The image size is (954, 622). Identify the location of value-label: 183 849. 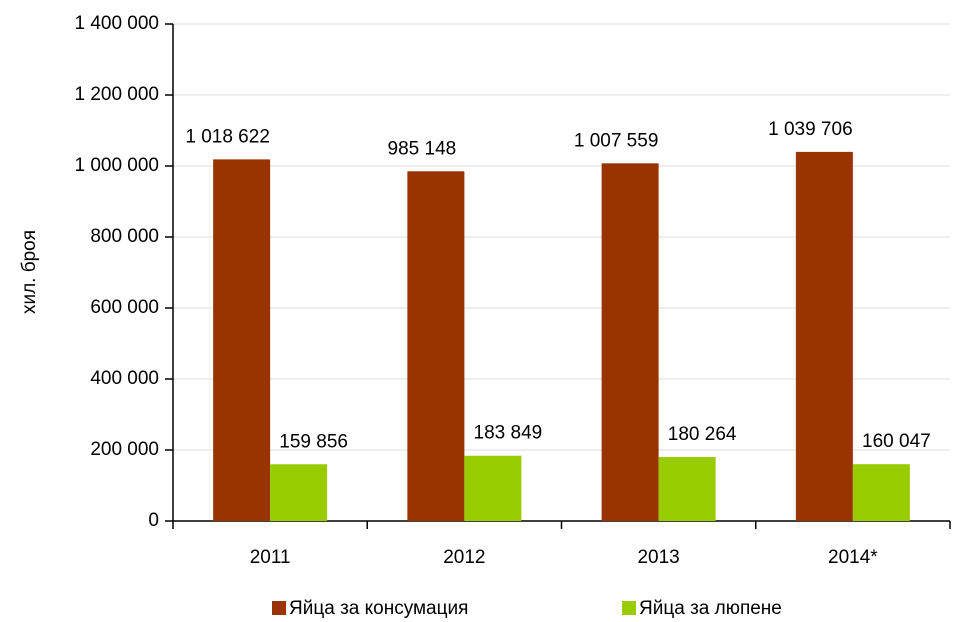
(508, 433).